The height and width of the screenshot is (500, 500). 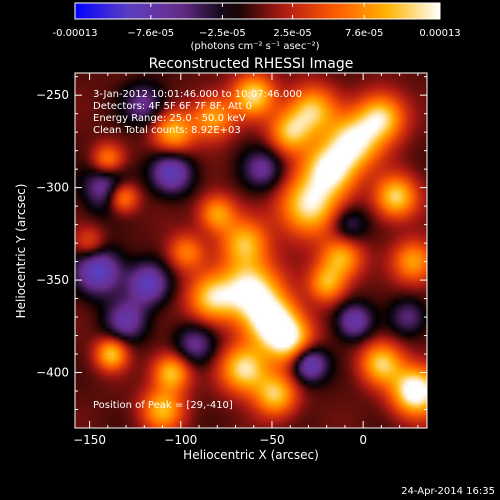 I want to click on colorbar-tick-label: 0.00013, so click(x=439, y=33).